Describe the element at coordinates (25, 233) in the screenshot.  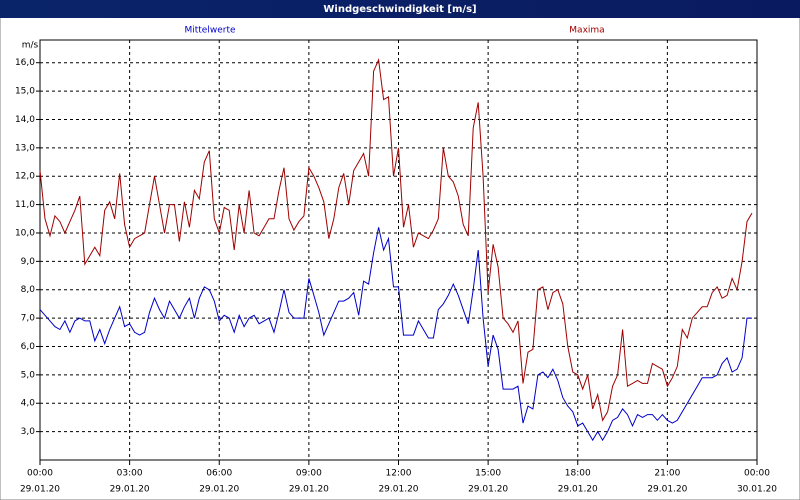
I see `y-tick-label: 10,0` at that location.